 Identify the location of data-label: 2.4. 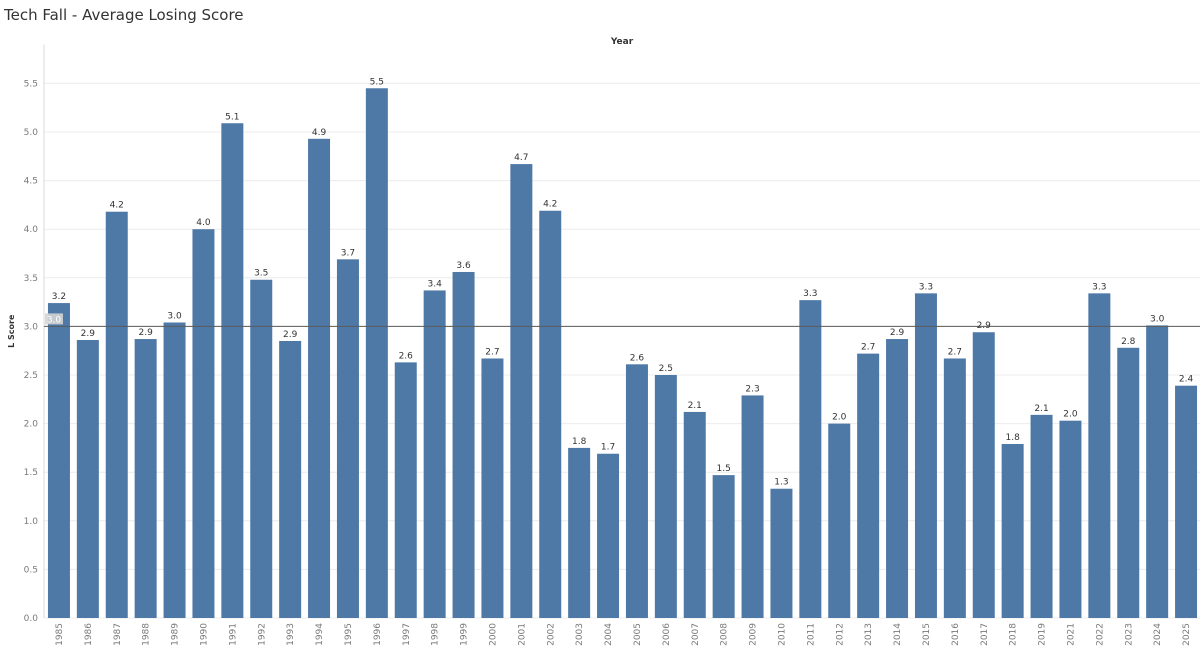
(1186, 380).